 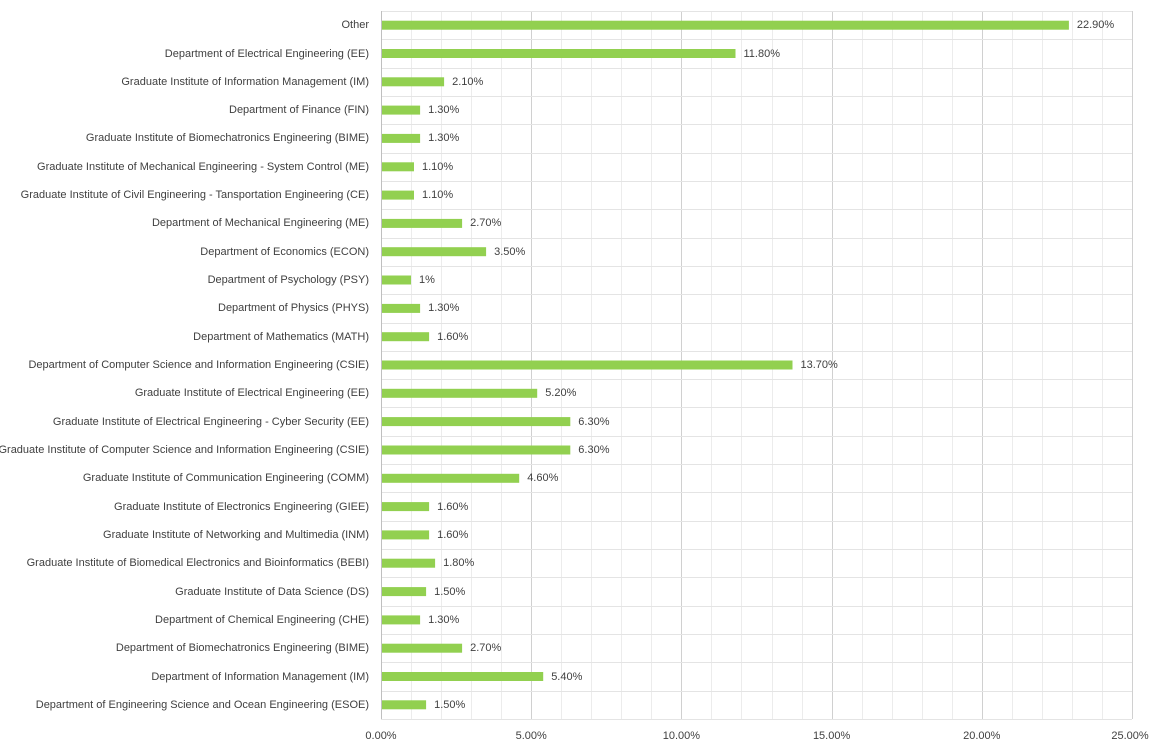 I want to click on data-label: 4.60%, so click(x=543, y=478).